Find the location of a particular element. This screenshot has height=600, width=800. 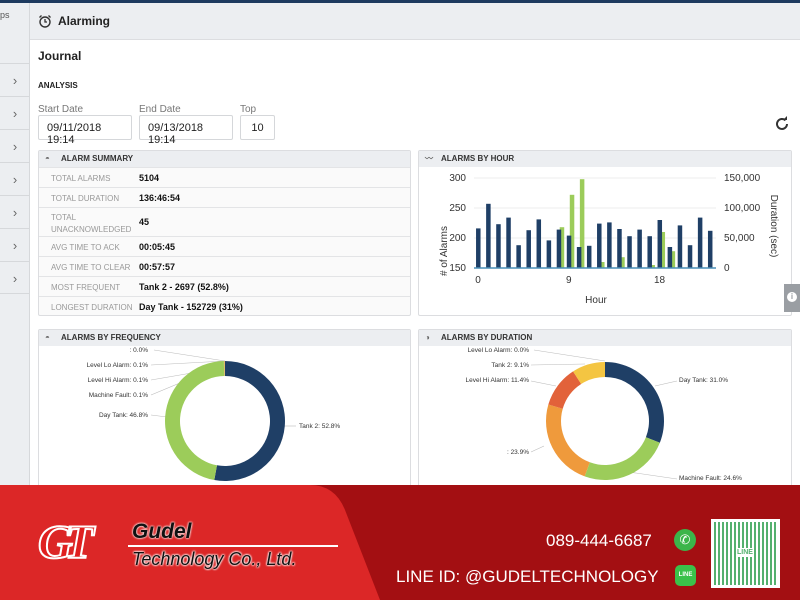

alarm-clock-icon is located at coordinates (45, 21).